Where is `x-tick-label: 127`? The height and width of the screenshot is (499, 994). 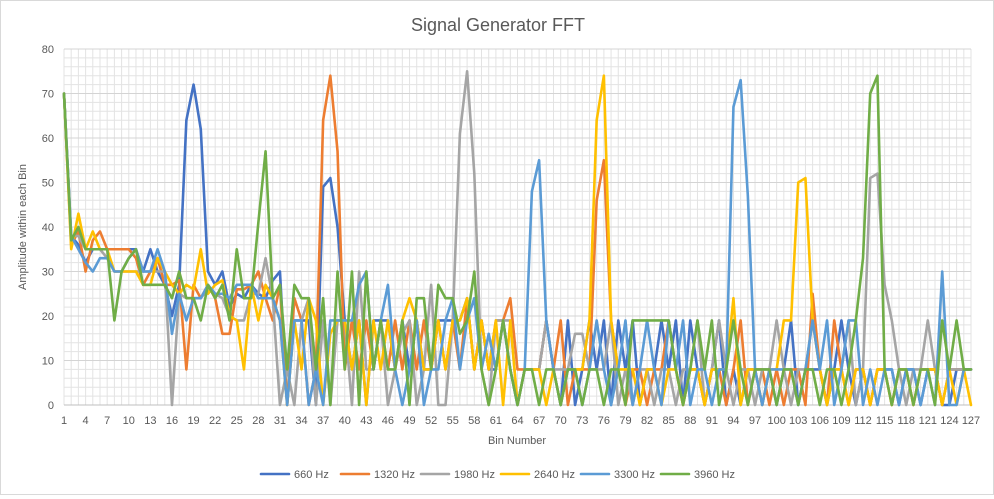
x-tick-label: 127 is located at coordinates (971, 421).